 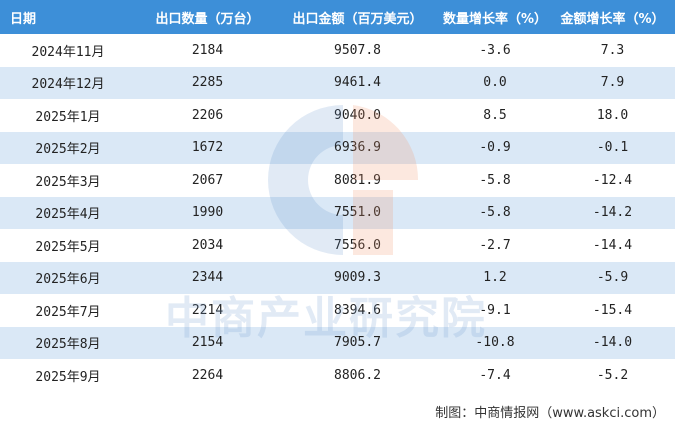 I want to click on table-row: 2025年1月 2206 9040.0 8.5 18.0, so click(x=337, y=115).